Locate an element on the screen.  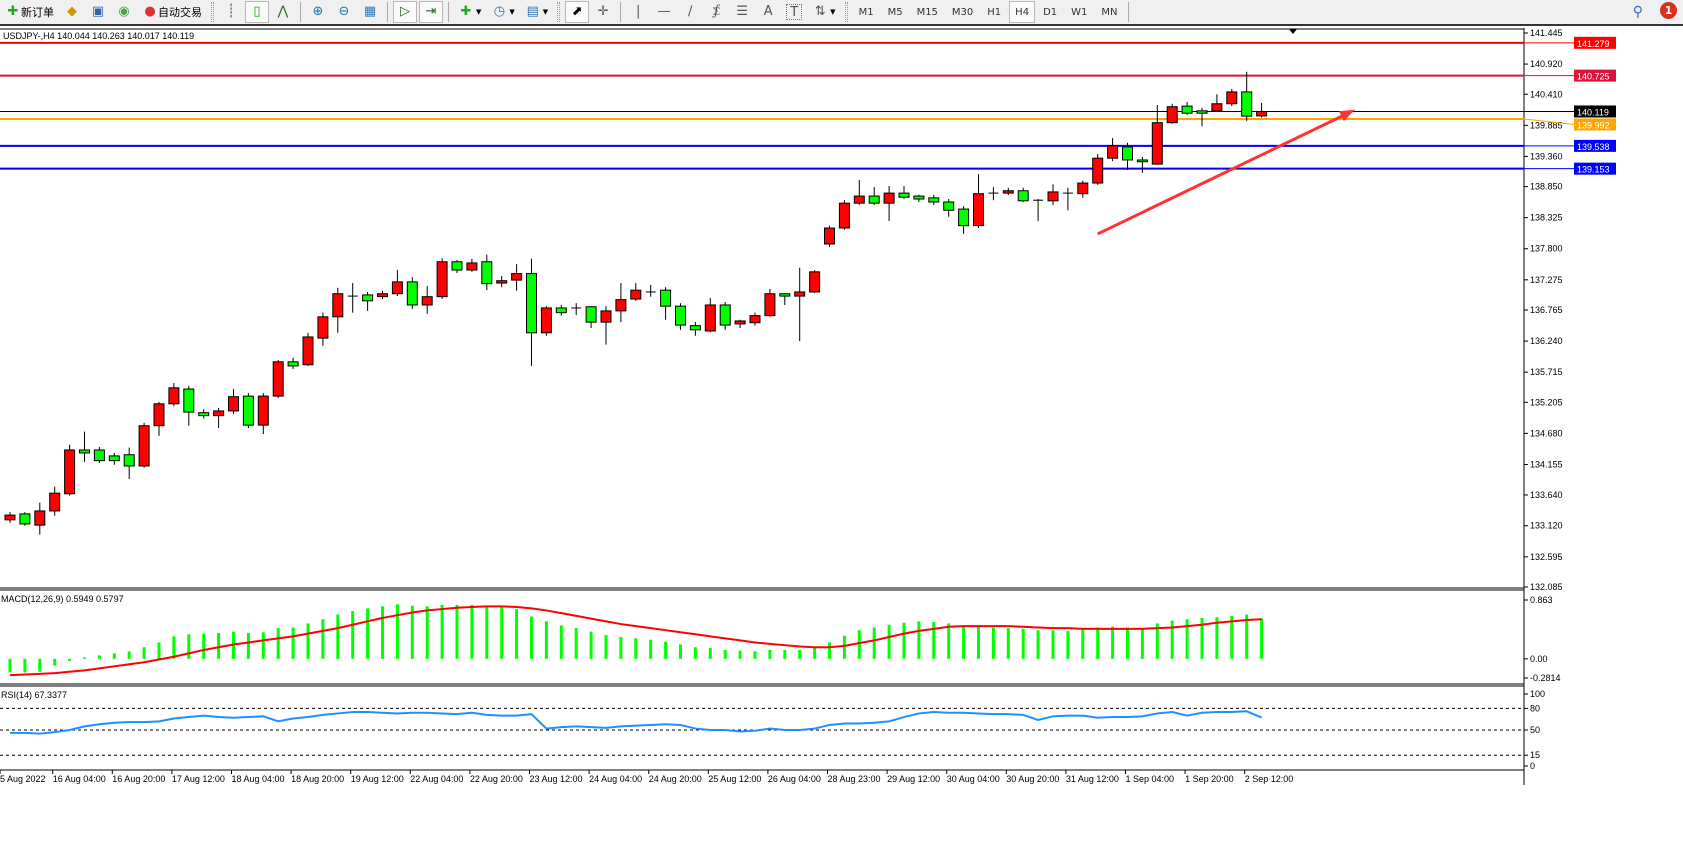
crosshair-button: ✛ is located at coordinates (603, 12).